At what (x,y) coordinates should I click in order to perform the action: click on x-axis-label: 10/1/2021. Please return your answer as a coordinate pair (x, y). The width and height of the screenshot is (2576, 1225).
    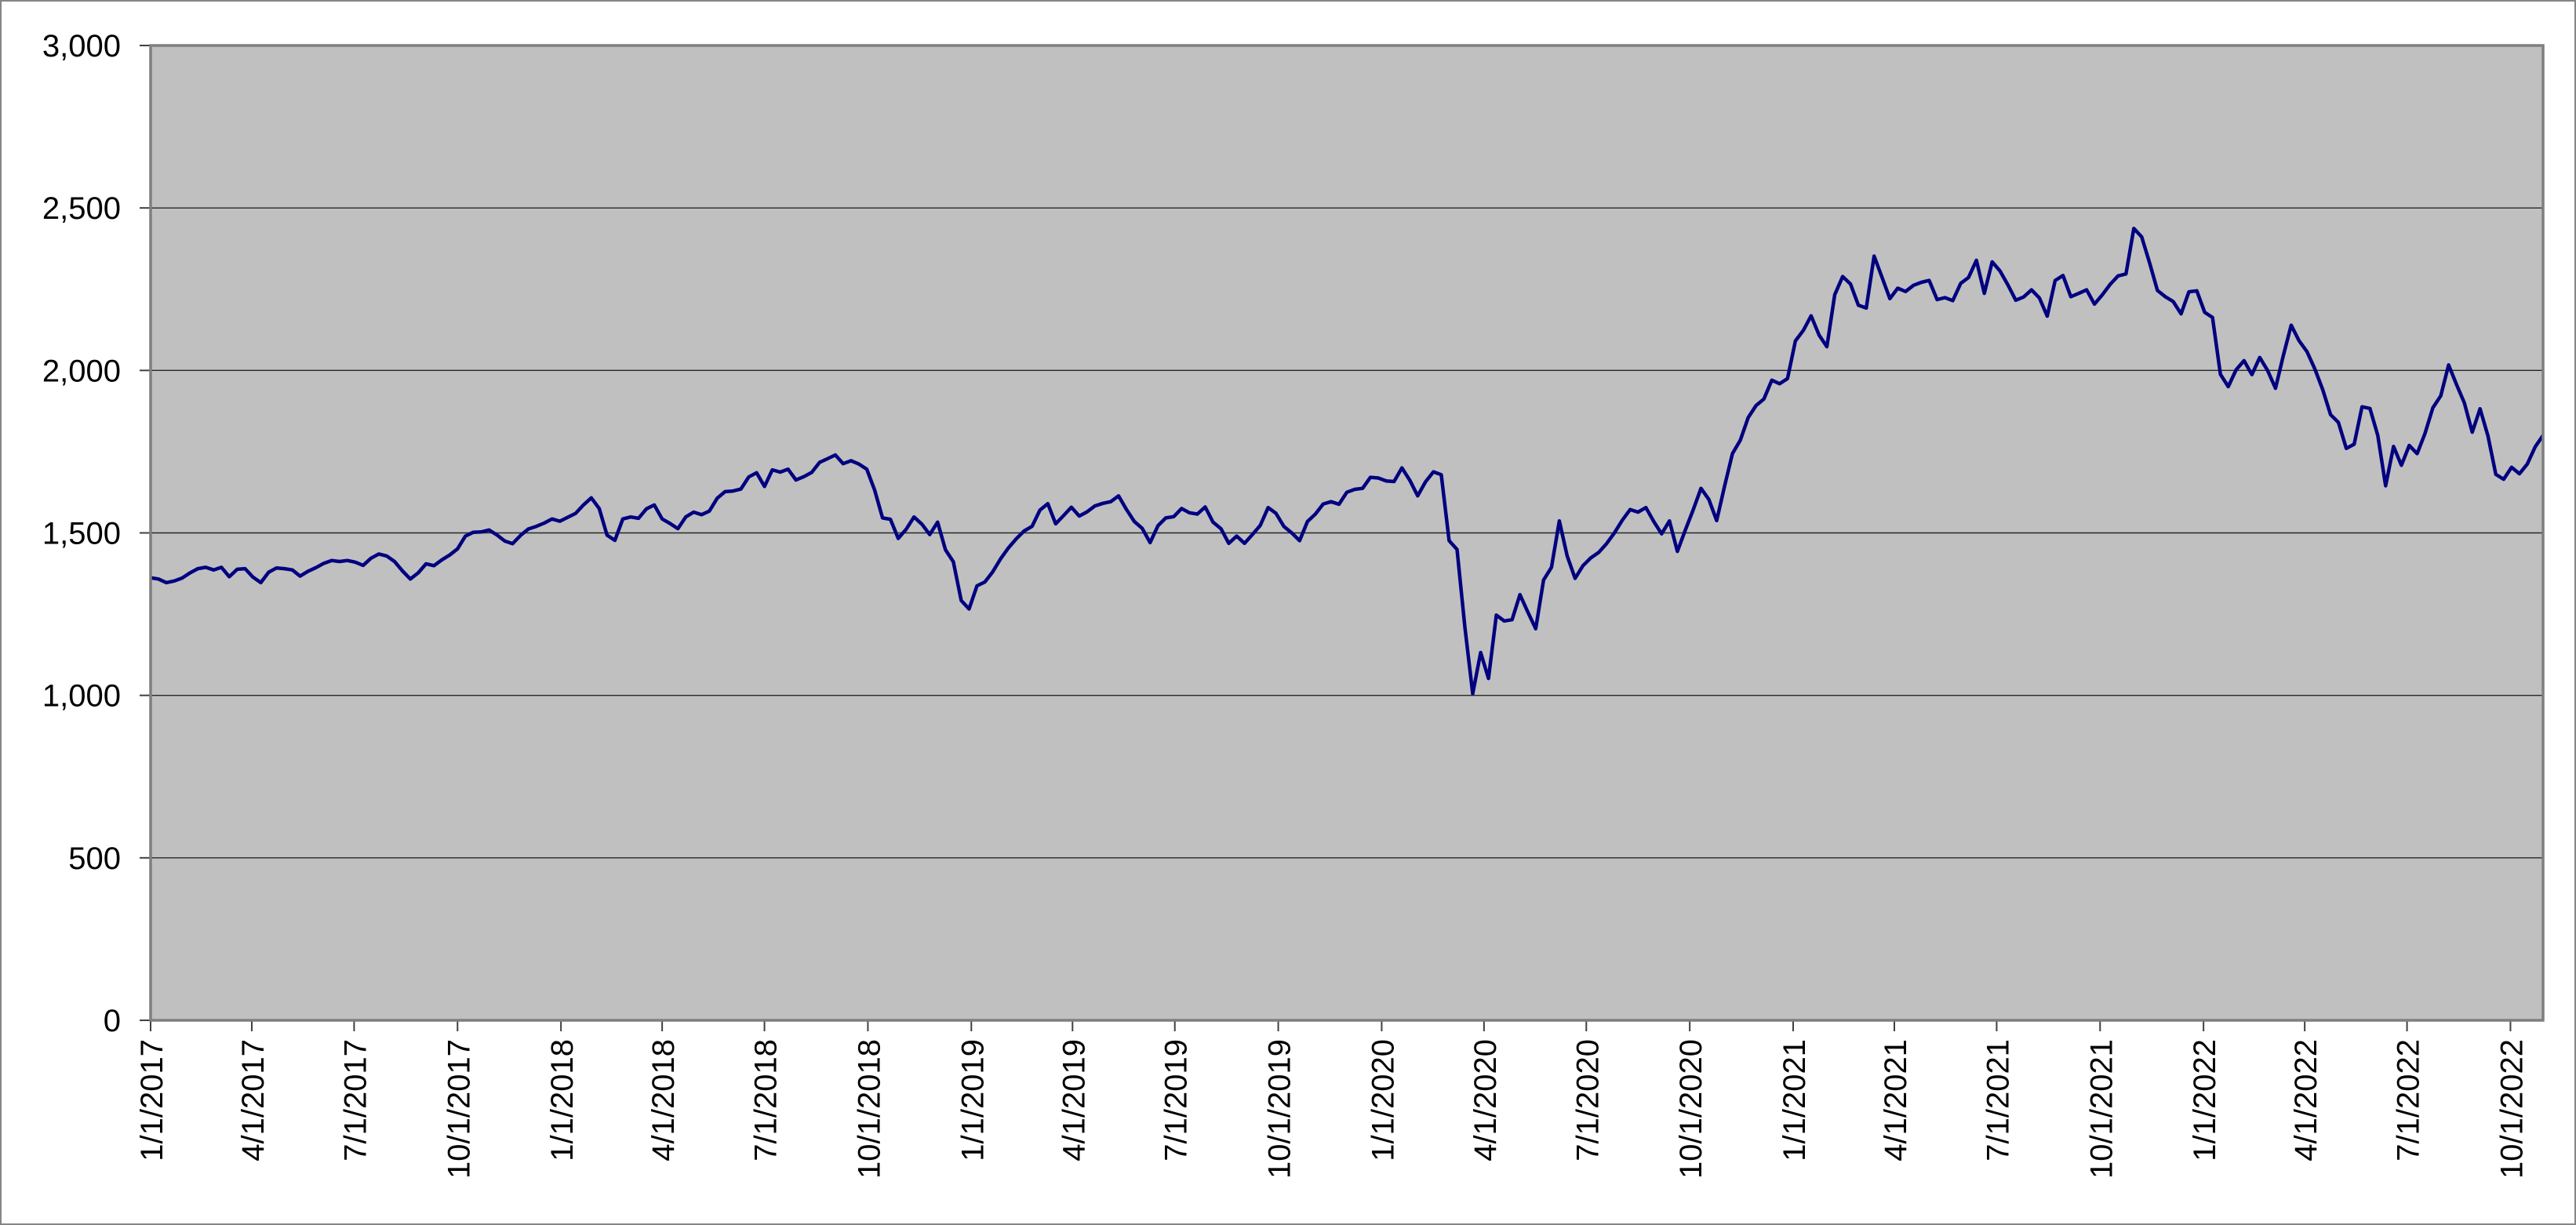
    Looking at the image, I should click on (2101, 1109).